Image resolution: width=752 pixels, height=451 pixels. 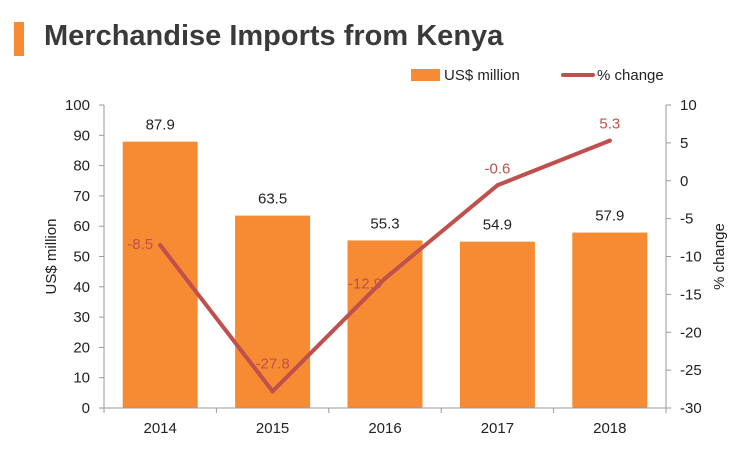 I want to click on left-tick-label: 10, so click(x=81, y=378).